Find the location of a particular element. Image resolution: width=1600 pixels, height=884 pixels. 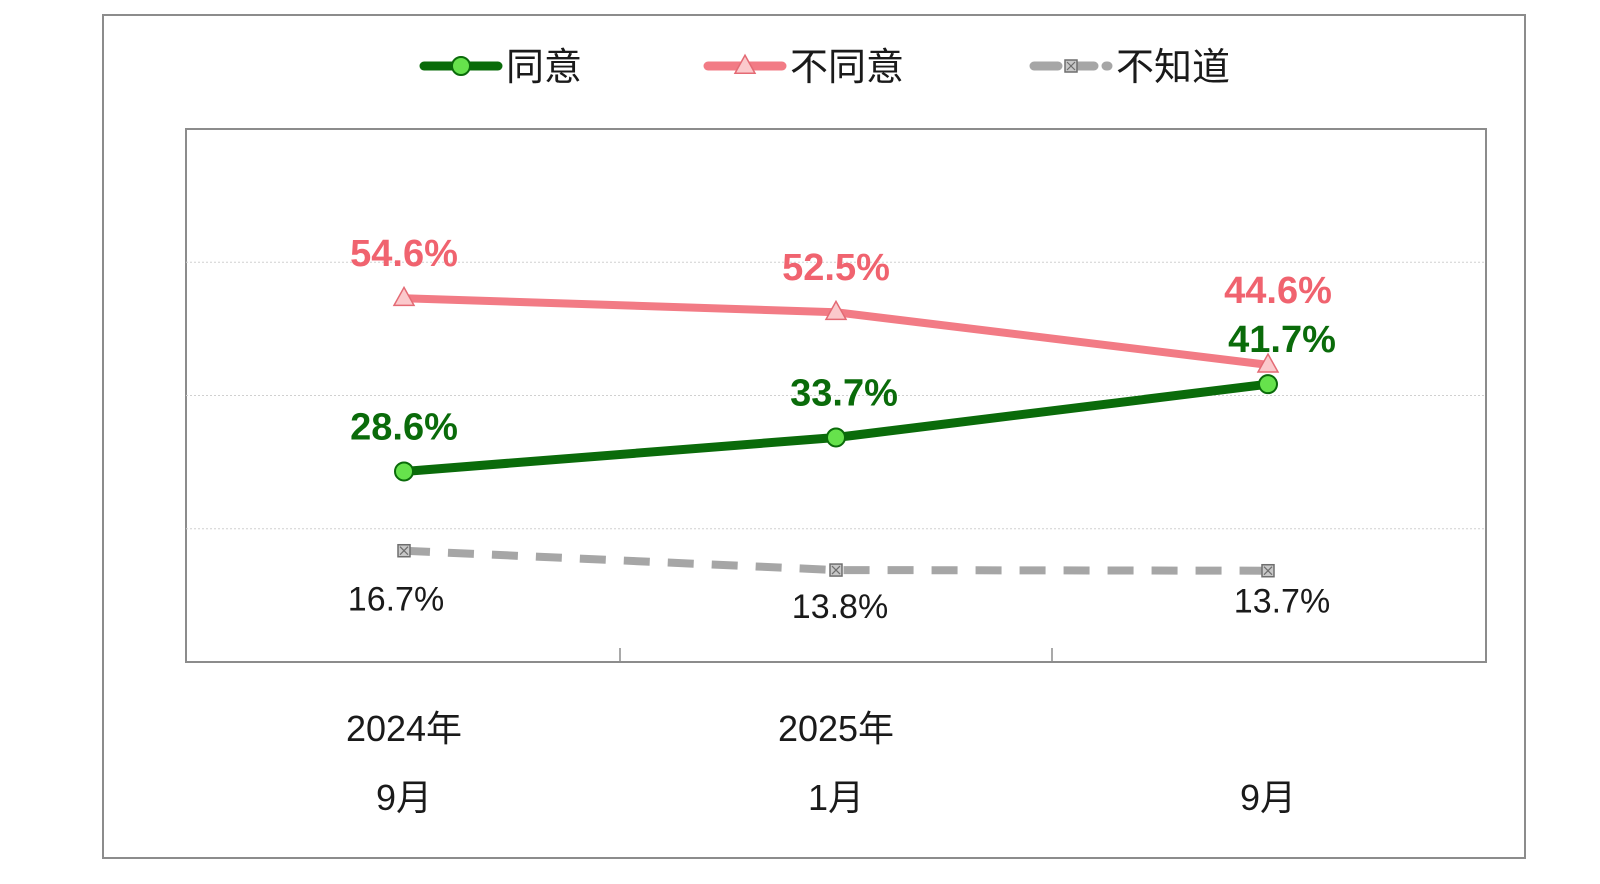

data-label-disagree-3: 44.6% is located at coordinates (1278, 291).